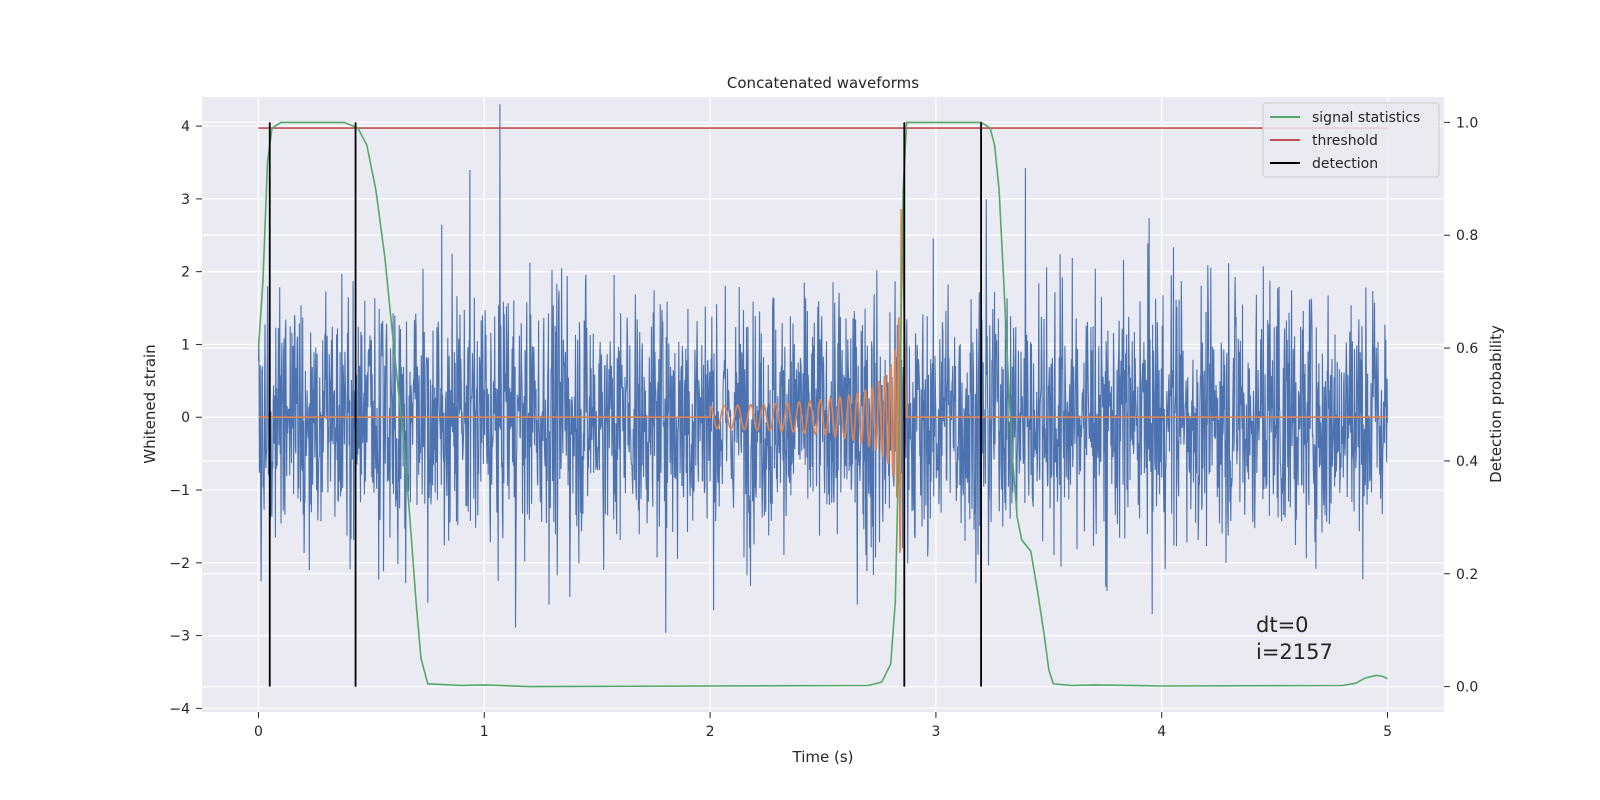 Image resolution: width=1600 pixels, height=800 pixels. I want to click on x-tick-label-1: 1, so click(484, 732).